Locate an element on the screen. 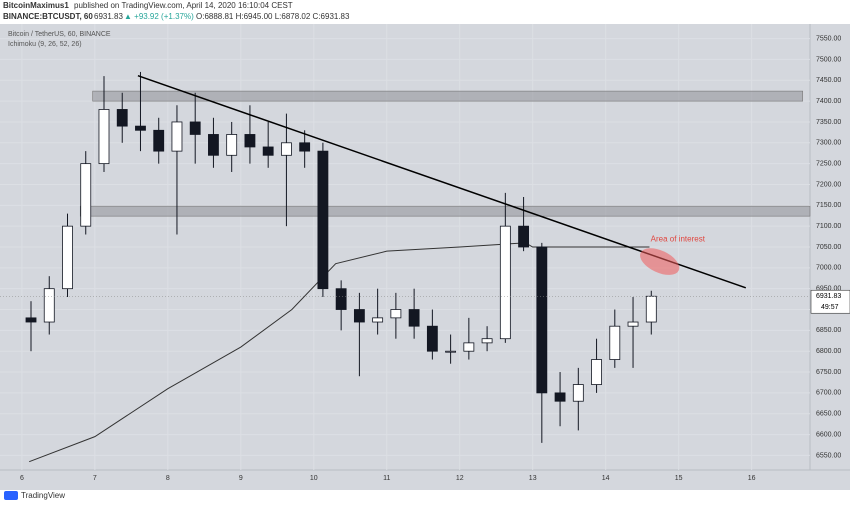  symbol: BINANCE:BTCUSDT, 60 is located at coordinates (48, 16).